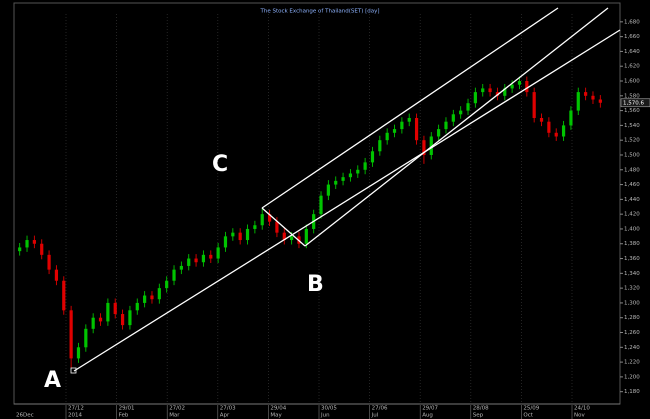  I want to click on y-tick-label: 1,300, so click(632, 303).